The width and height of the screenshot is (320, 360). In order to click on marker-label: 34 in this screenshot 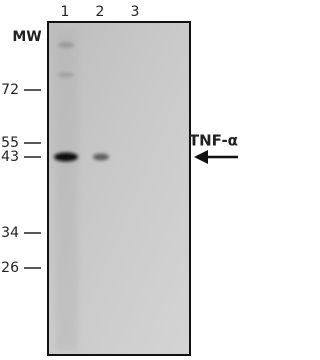, I will do `click(10, 233)`.